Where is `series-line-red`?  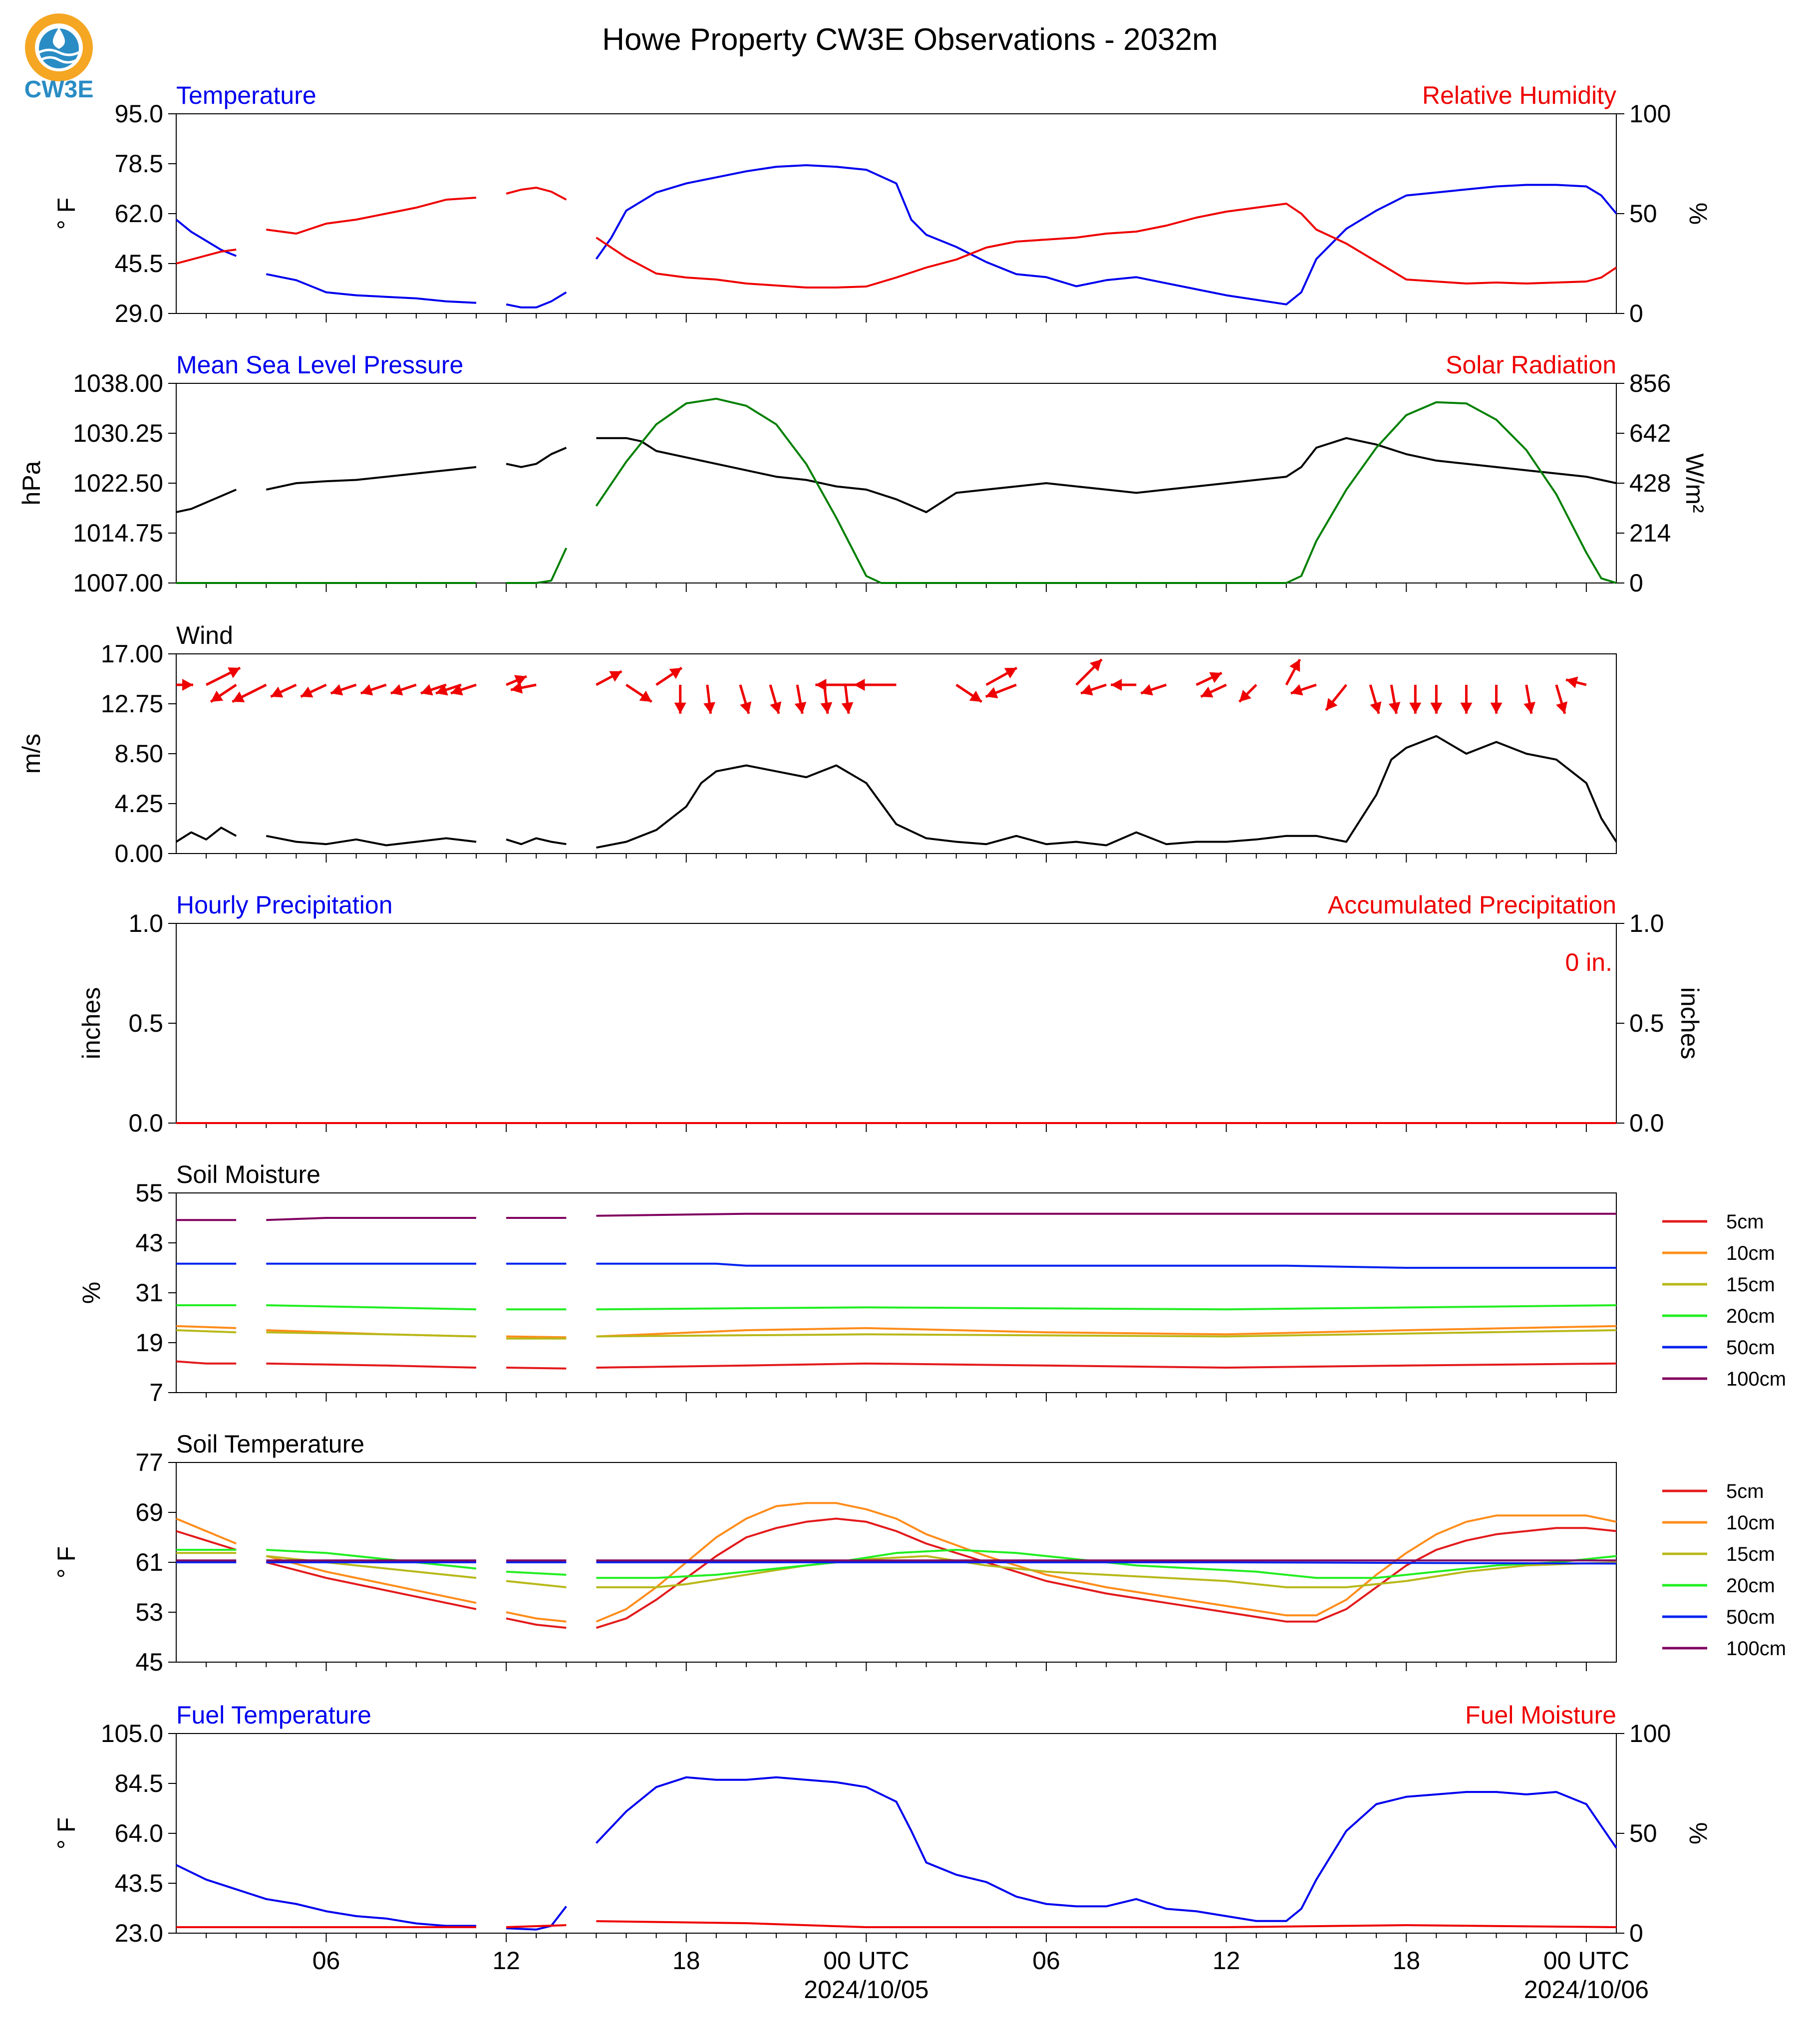 series-line-red is located at coordinates (1106, 246).